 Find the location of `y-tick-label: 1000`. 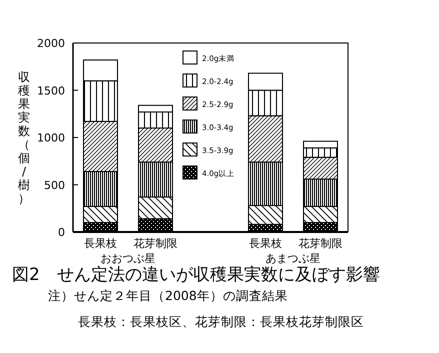

y-tick-label: 1000 is located at coordinates (51, 138).